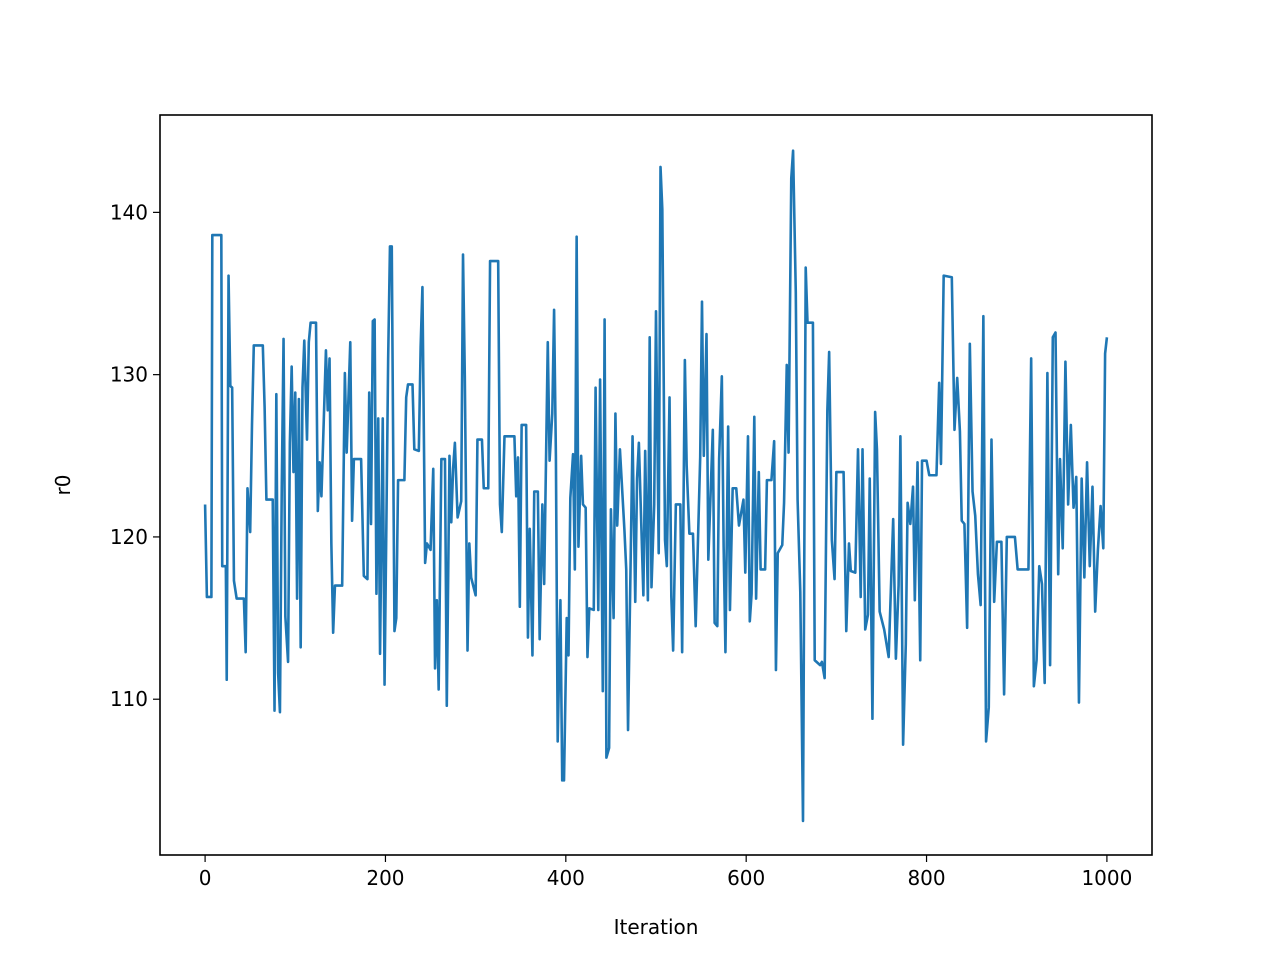 The width and height of the screenshot is (1280, 960). I want to click on x-tick-label: 0, so click(205, 878).